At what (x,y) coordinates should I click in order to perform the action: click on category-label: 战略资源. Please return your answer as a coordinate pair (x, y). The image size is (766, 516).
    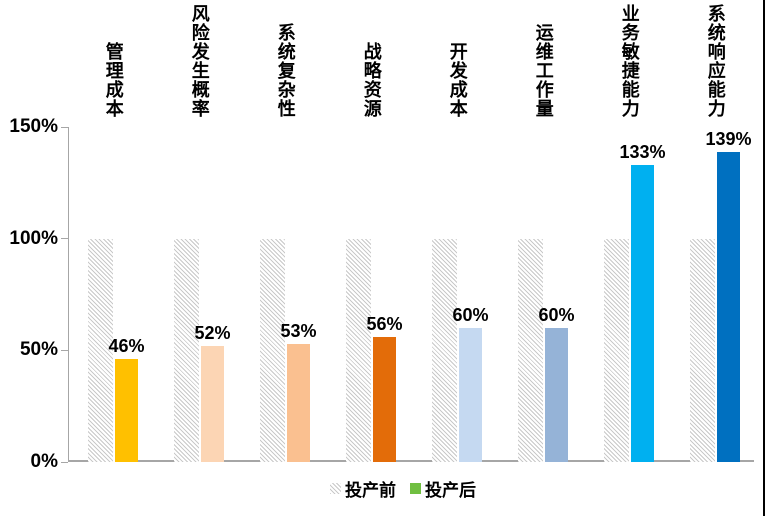
    Looking at the image, I should click on (371, 80).